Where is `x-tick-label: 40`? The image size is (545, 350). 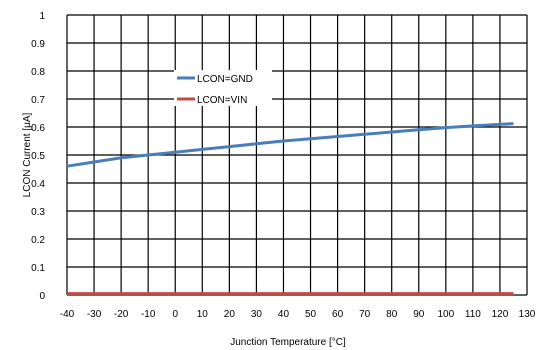
x-tick-label: 40 is located at coordinates (284, 314).